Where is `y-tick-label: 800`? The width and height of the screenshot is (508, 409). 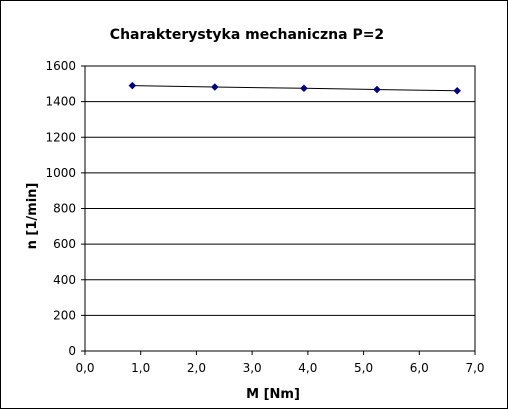
y-tick-label: 800 is located at coordinates (64, 209).